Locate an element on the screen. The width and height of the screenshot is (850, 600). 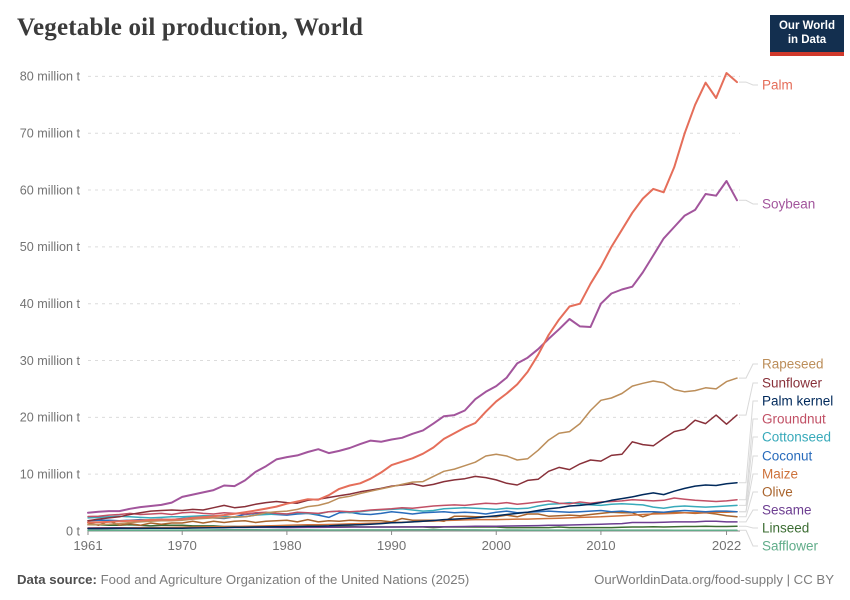
series-label-sesame: Sesame is located at coordinates (787, 510).